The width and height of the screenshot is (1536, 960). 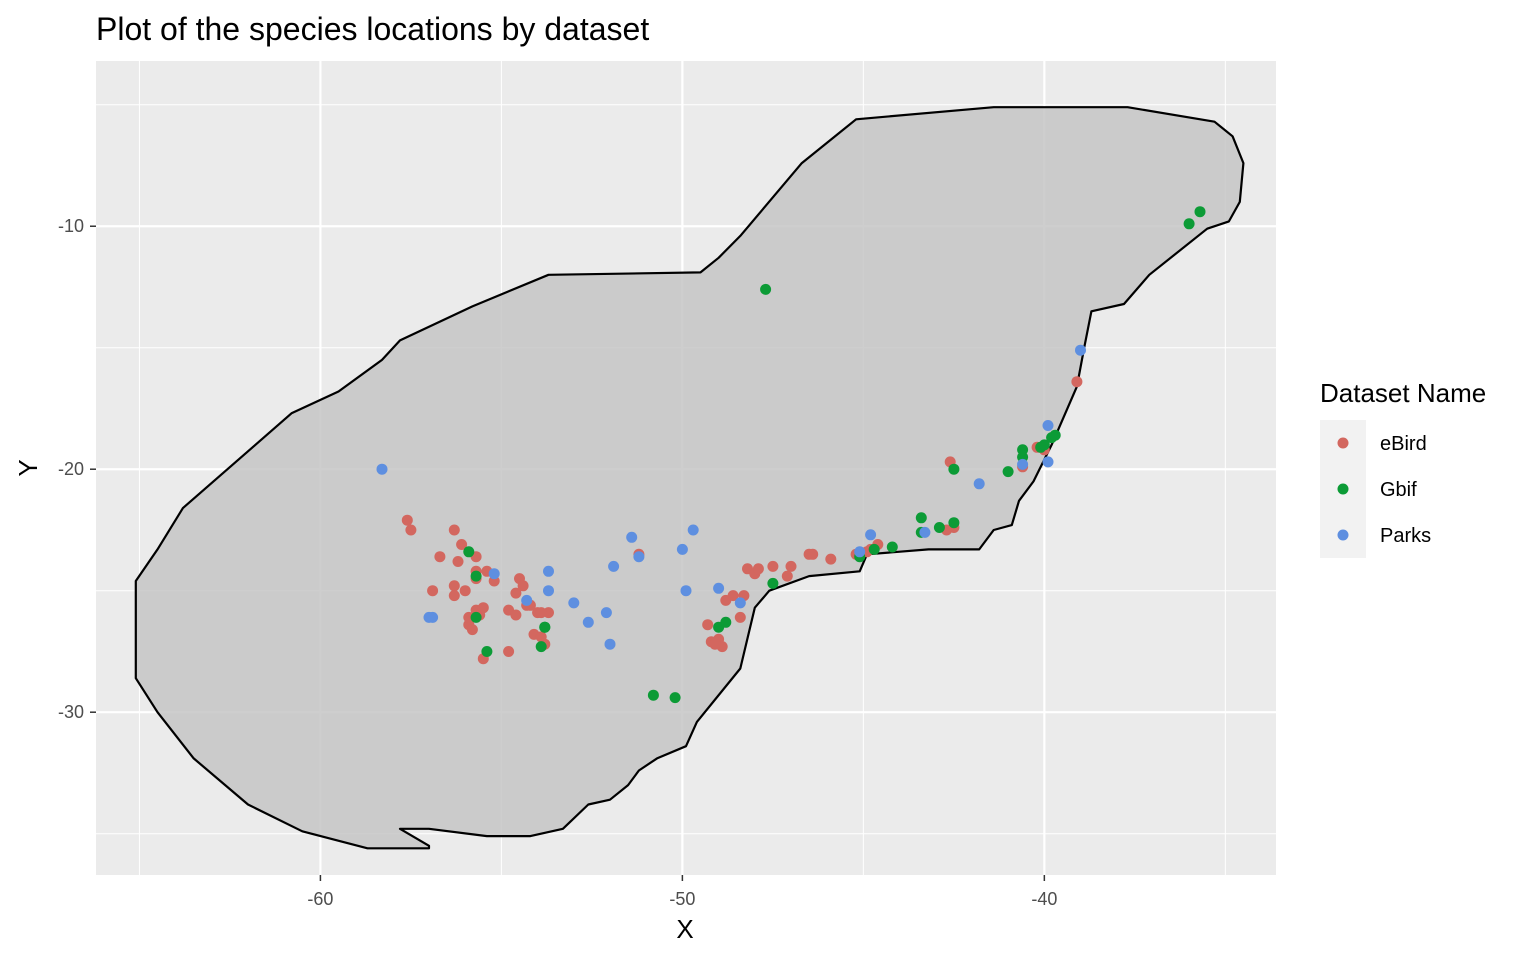 What do you see at coordinates (28, 467) in the screenshot?
I see `y-axis-title: Y` at bounding box center [28, 467].